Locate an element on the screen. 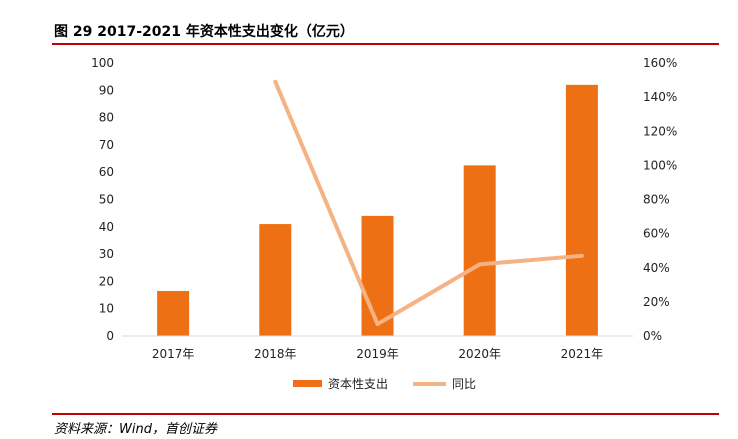  x-axis-ticks: 2017年 2018年 2019年 2020年 2021年 is located at coordinates (377, 354).